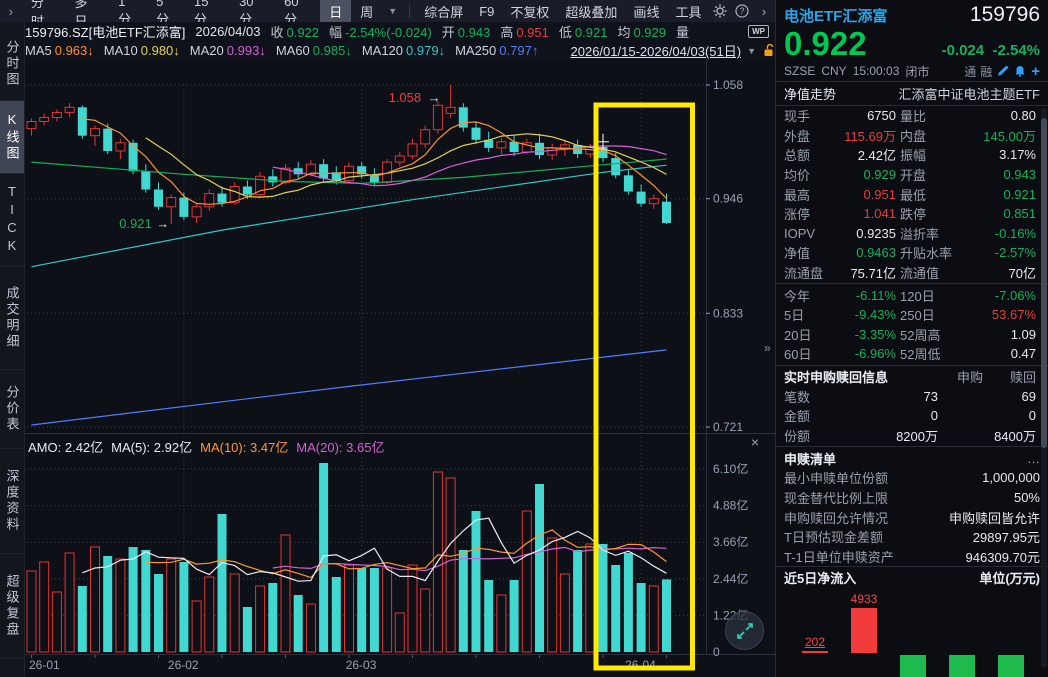 The width and height of the screenshot is (1048, 677). What do you see at coordinates (11, 11) in the screenshot?
I see `toolbar-expand-icon: ›` at bounding box center [11, 11].